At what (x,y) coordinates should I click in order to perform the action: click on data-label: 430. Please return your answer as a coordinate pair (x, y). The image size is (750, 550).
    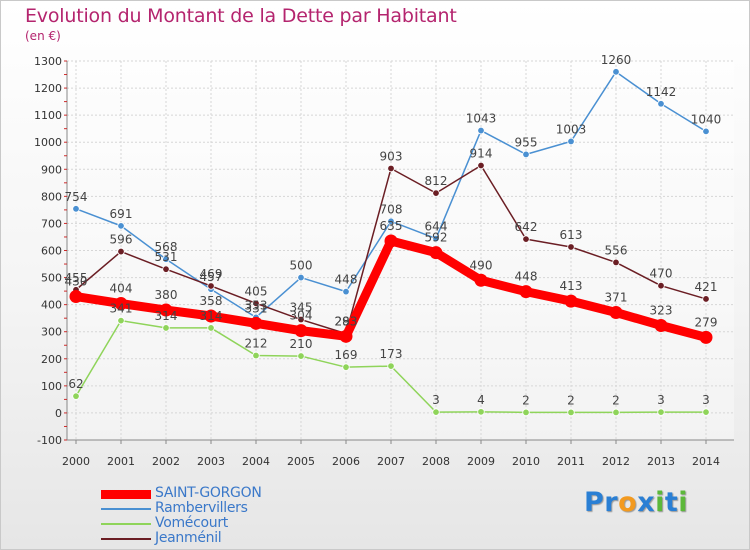
    Looking at the image, I should click on (76, 282).